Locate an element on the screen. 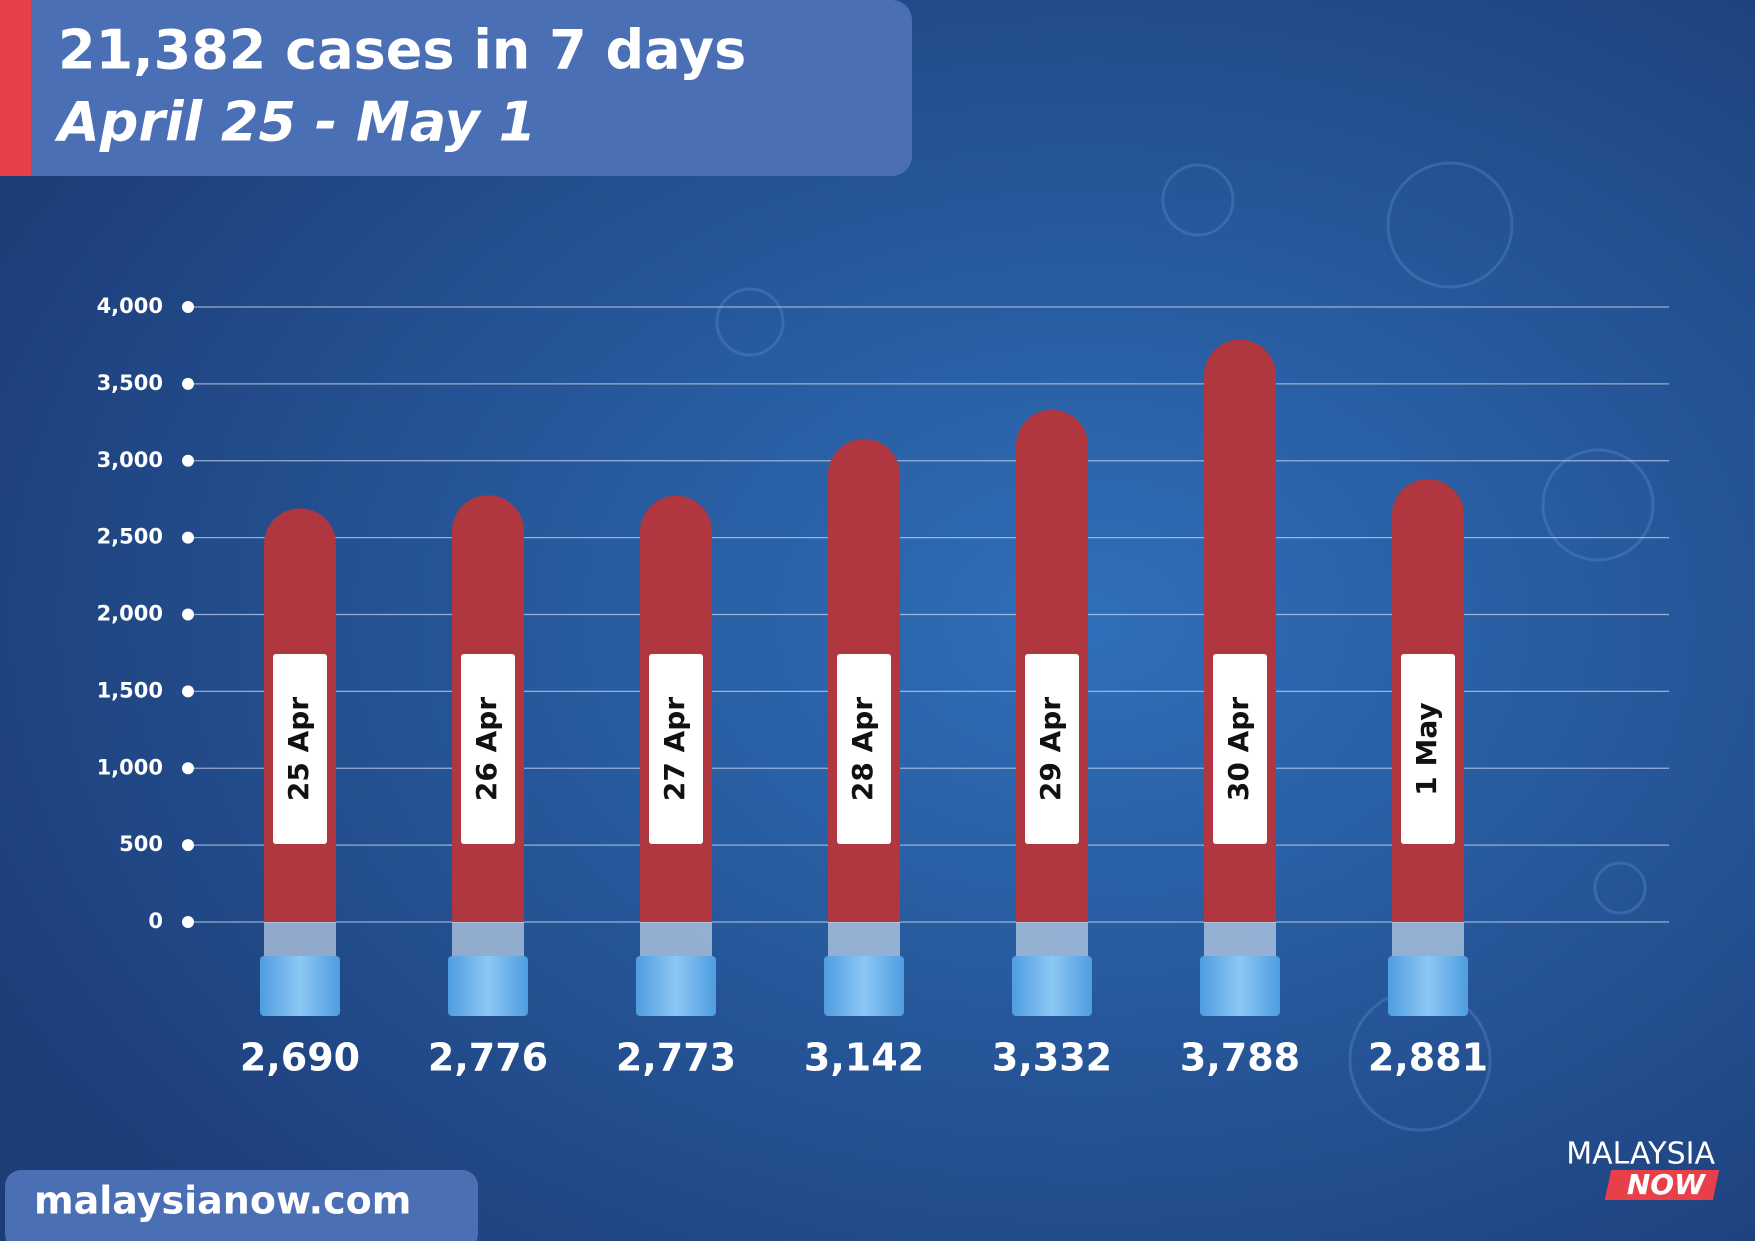  value-label: 2,776 is located at coordinates (488, 1058).